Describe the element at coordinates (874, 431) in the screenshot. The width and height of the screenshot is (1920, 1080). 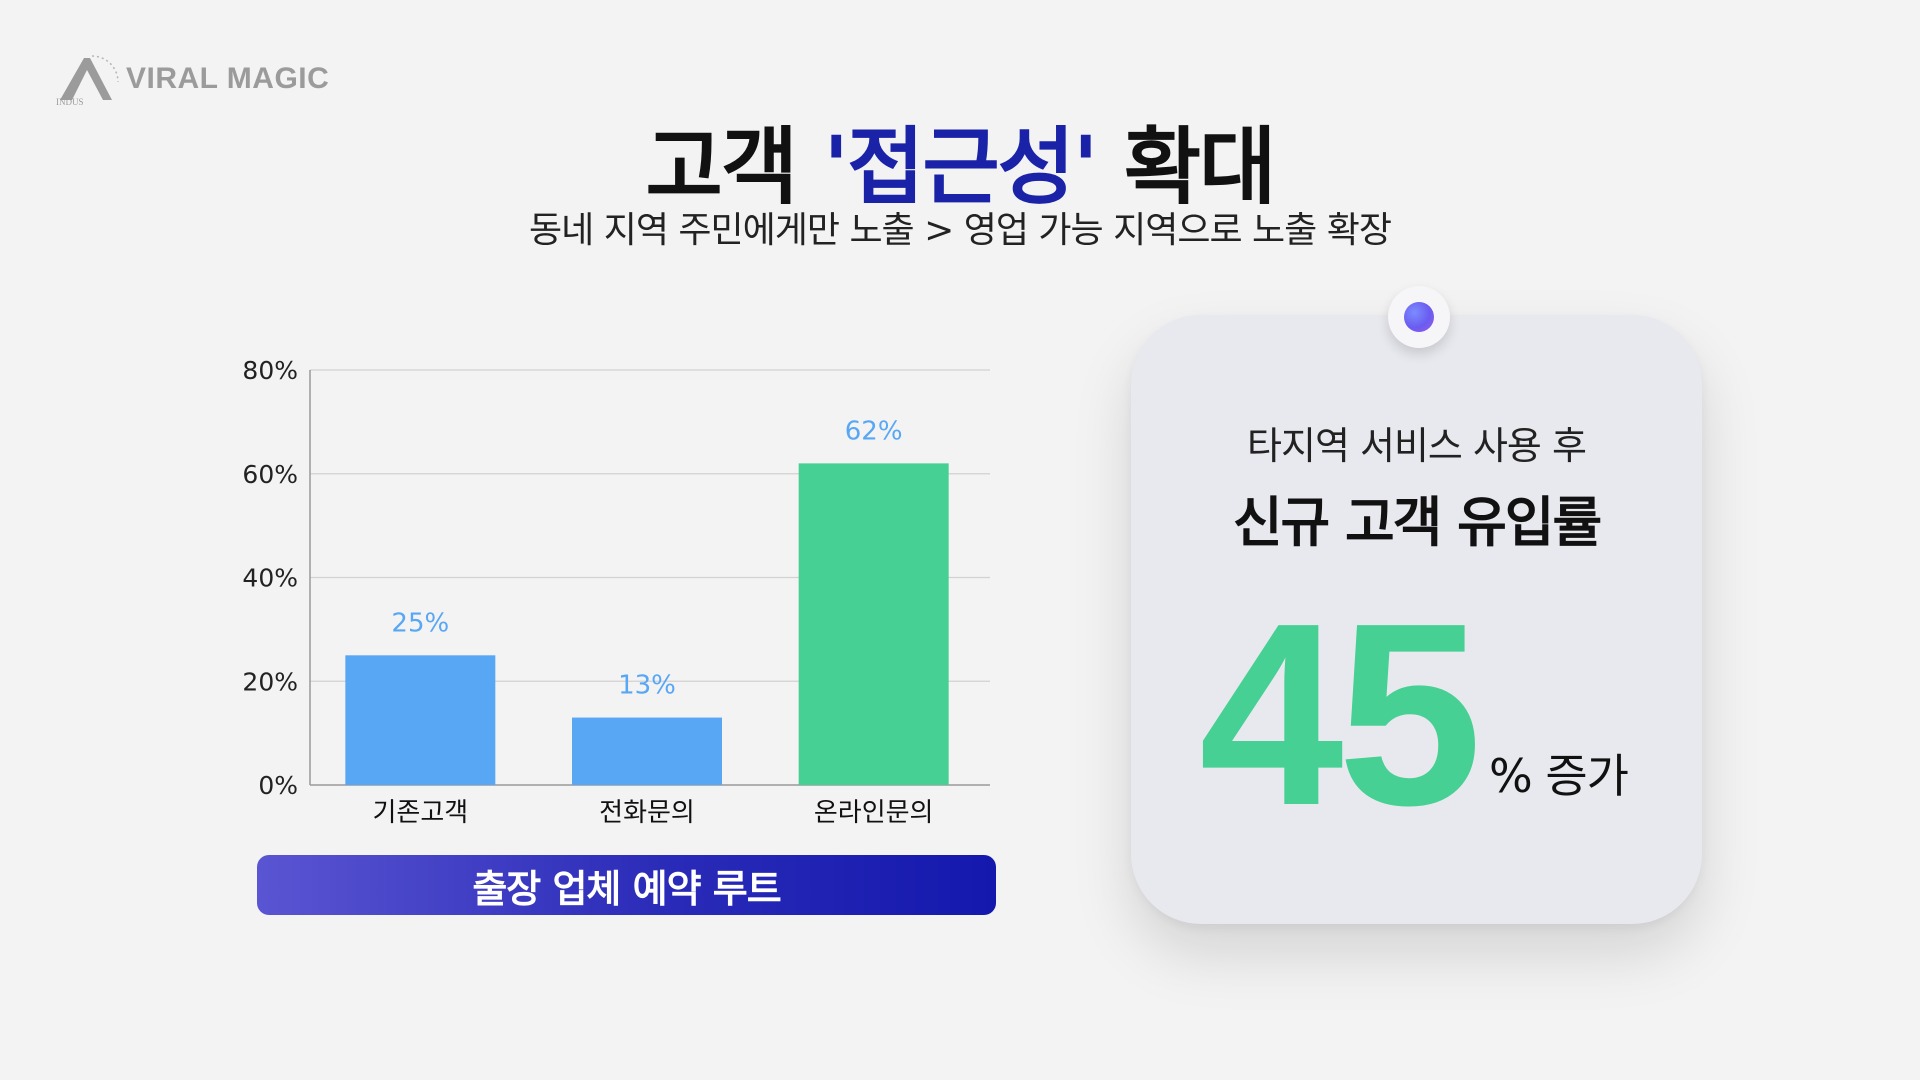
I see `data-label: 62%` at that location.